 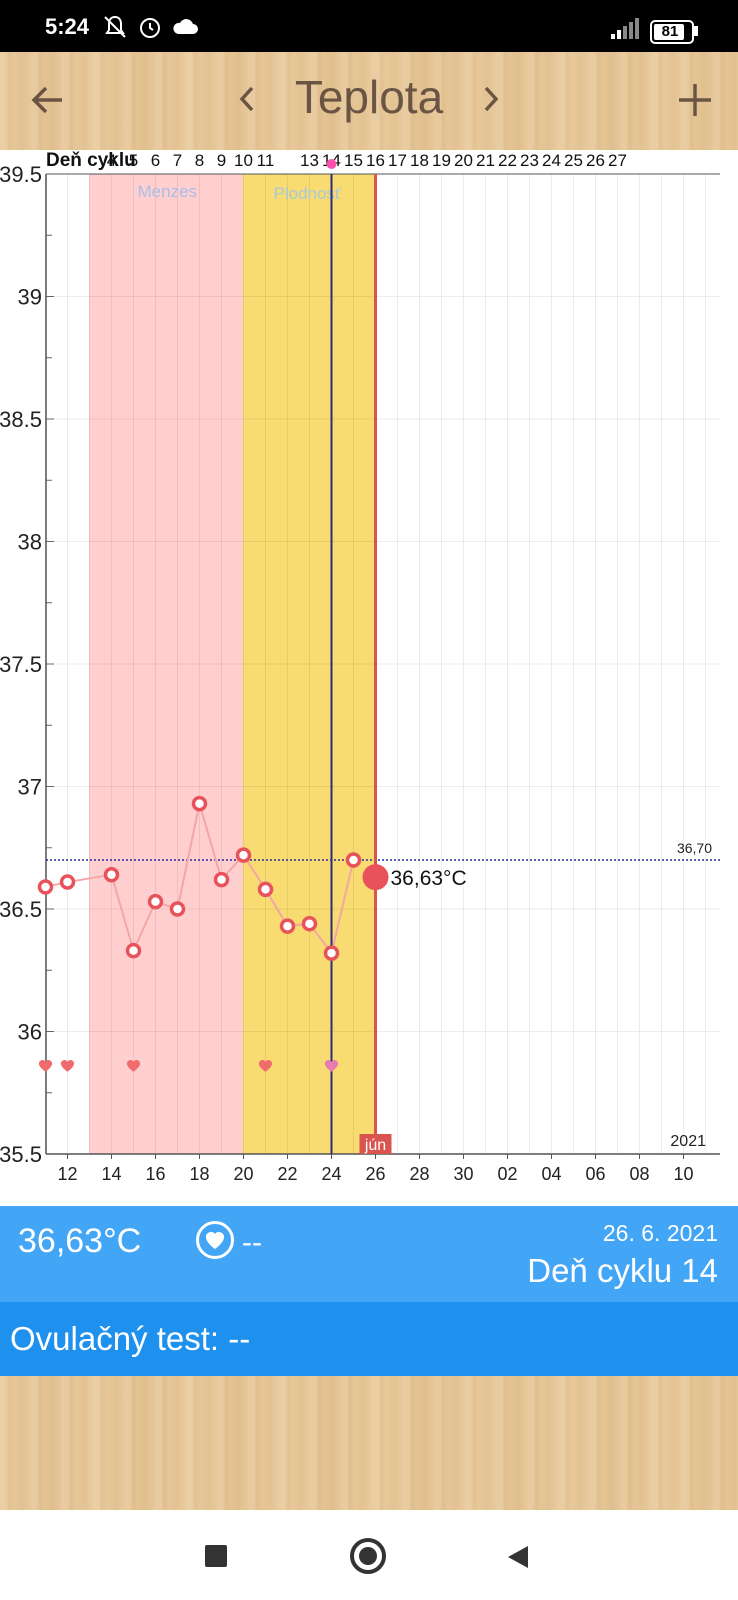 What do you see at coordinates (595, 1174) in the screenshot?
I see `x-tick-label: 06` at bounding box center [595, 1174].